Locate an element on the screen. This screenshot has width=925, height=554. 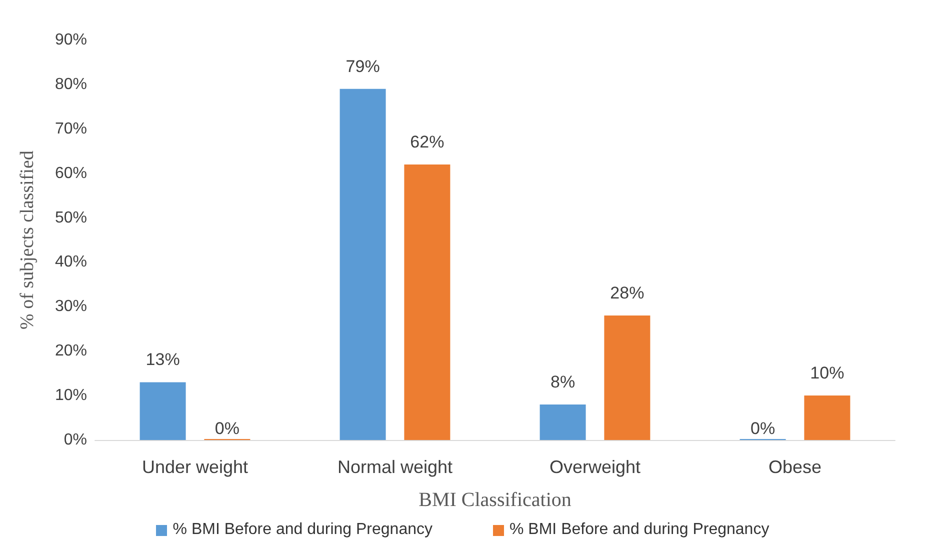
y-tick-label: 10% is located at coordinates (70, 395).